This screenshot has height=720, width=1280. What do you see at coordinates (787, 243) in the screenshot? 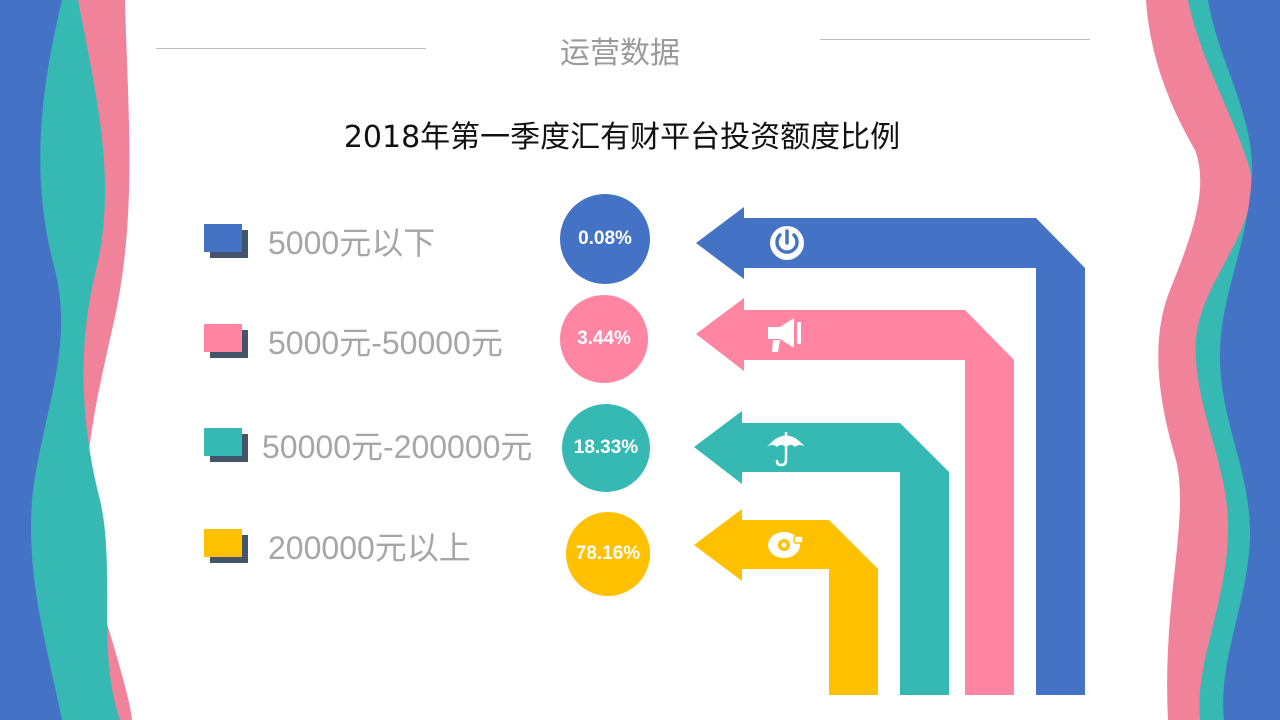
I see `power-icon` at bounding box center [787, 243].